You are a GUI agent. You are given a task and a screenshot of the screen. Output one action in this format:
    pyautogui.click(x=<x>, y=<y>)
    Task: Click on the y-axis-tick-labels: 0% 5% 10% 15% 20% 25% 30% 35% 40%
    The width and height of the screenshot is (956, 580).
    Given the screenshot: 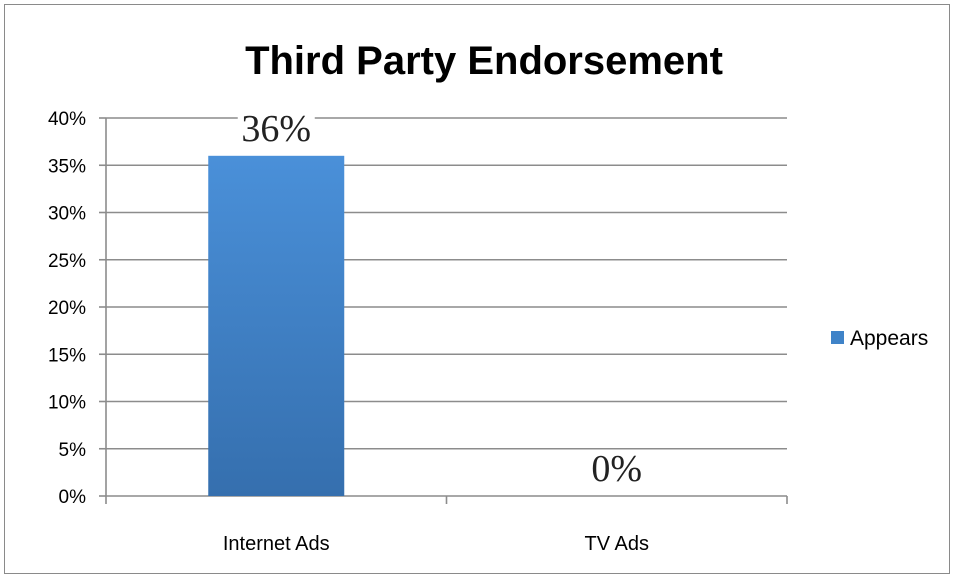 What is the action you would take?
    pyautogui.click(x=67, y=308)
    